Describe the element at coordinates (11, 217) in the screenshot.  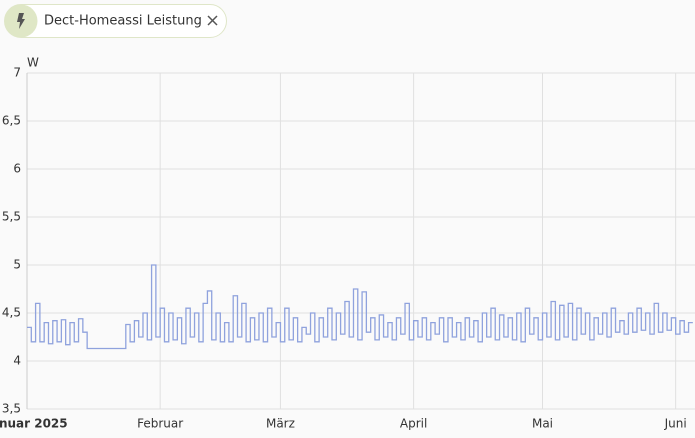
I see `y-tick-label: 5,5` at that location.